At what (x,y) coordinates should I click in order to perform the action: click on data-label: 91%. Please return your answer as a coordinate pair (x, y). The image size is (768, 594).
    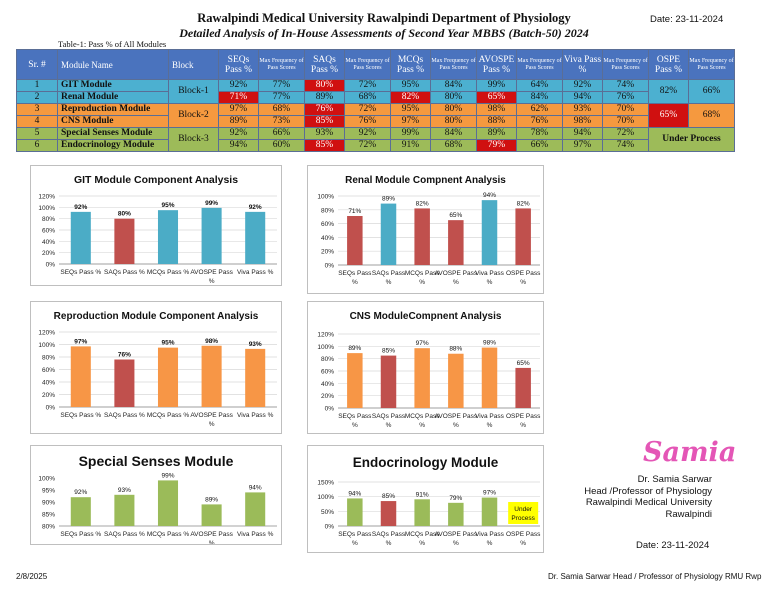
    Looking at the image, I should click on (422, 494).